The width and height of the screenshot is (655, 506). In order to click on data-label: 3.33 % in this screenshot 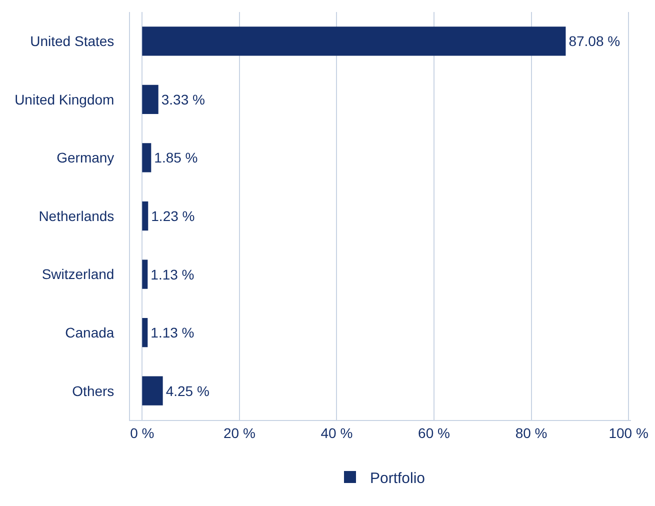, I will do `click(183, 99)`.